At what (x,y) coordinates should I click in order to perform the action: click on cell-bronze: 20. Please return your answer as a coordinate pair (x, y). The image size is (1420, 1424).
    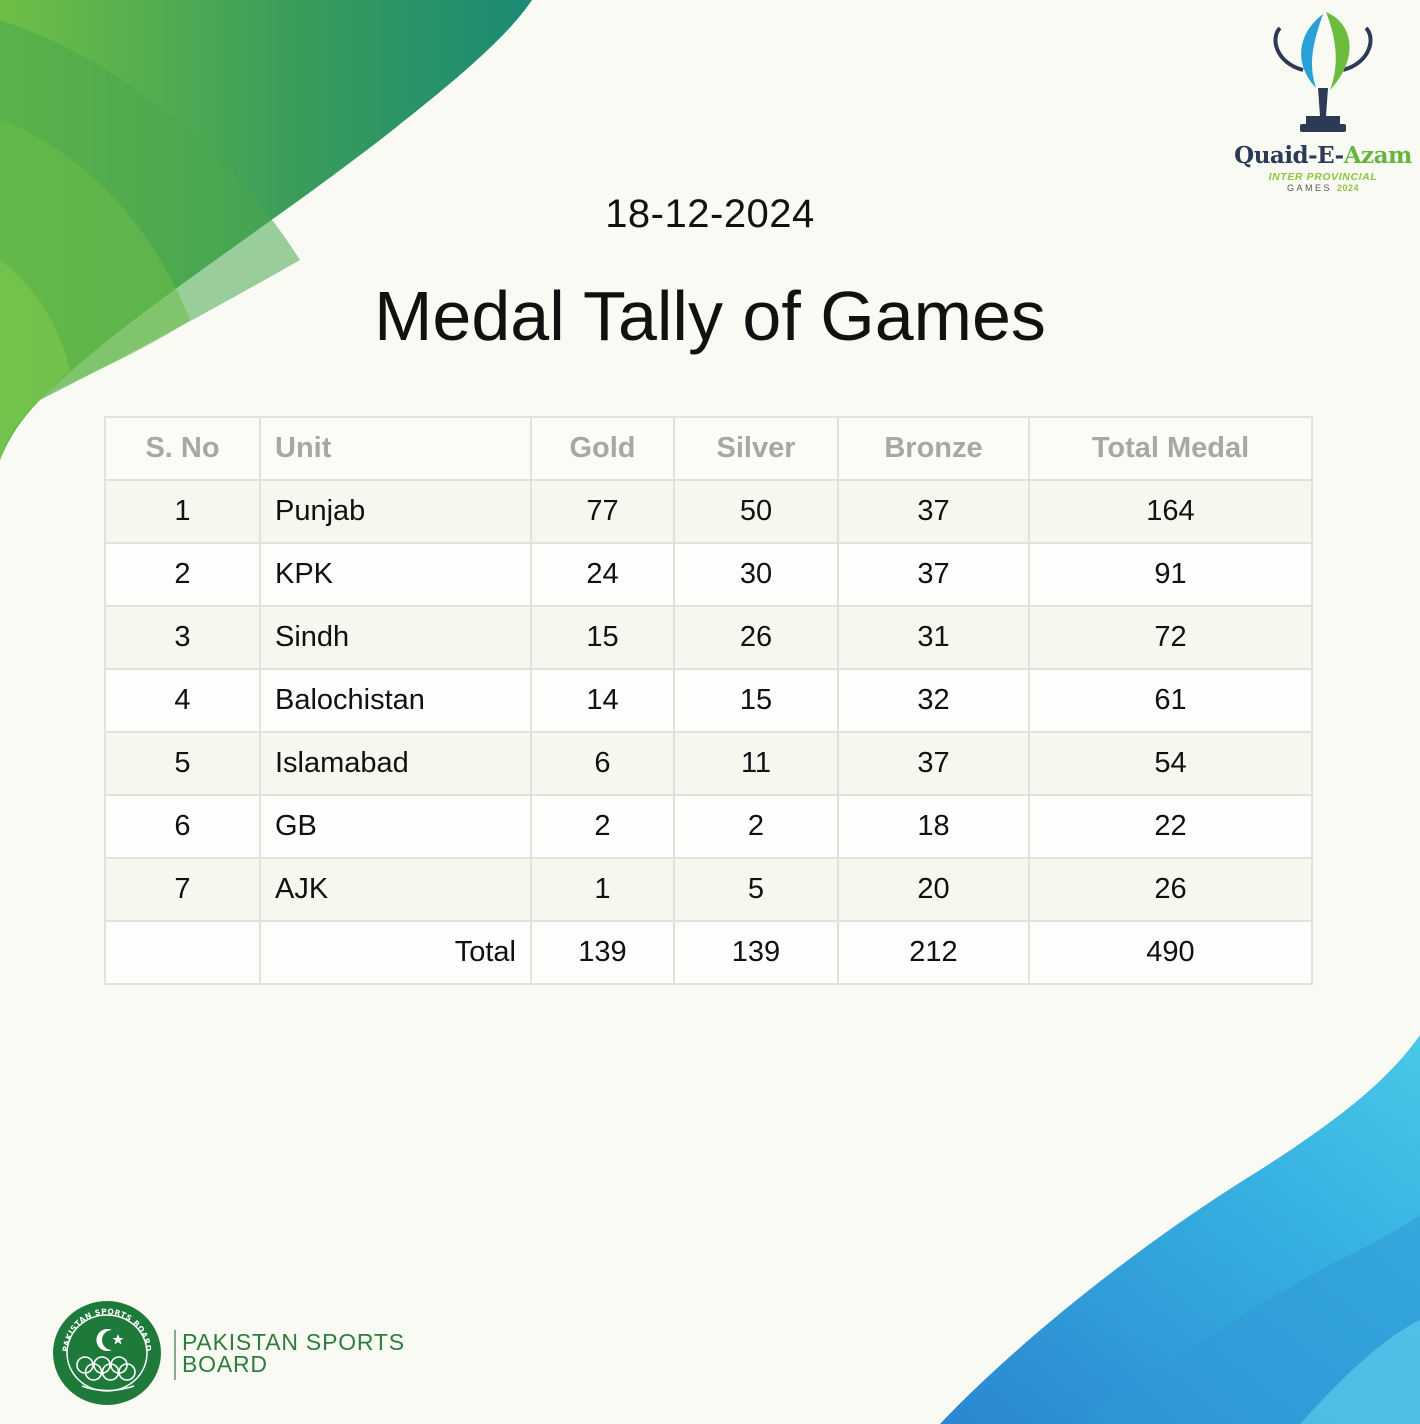
    Looking at the image, I should click on (933, 889).